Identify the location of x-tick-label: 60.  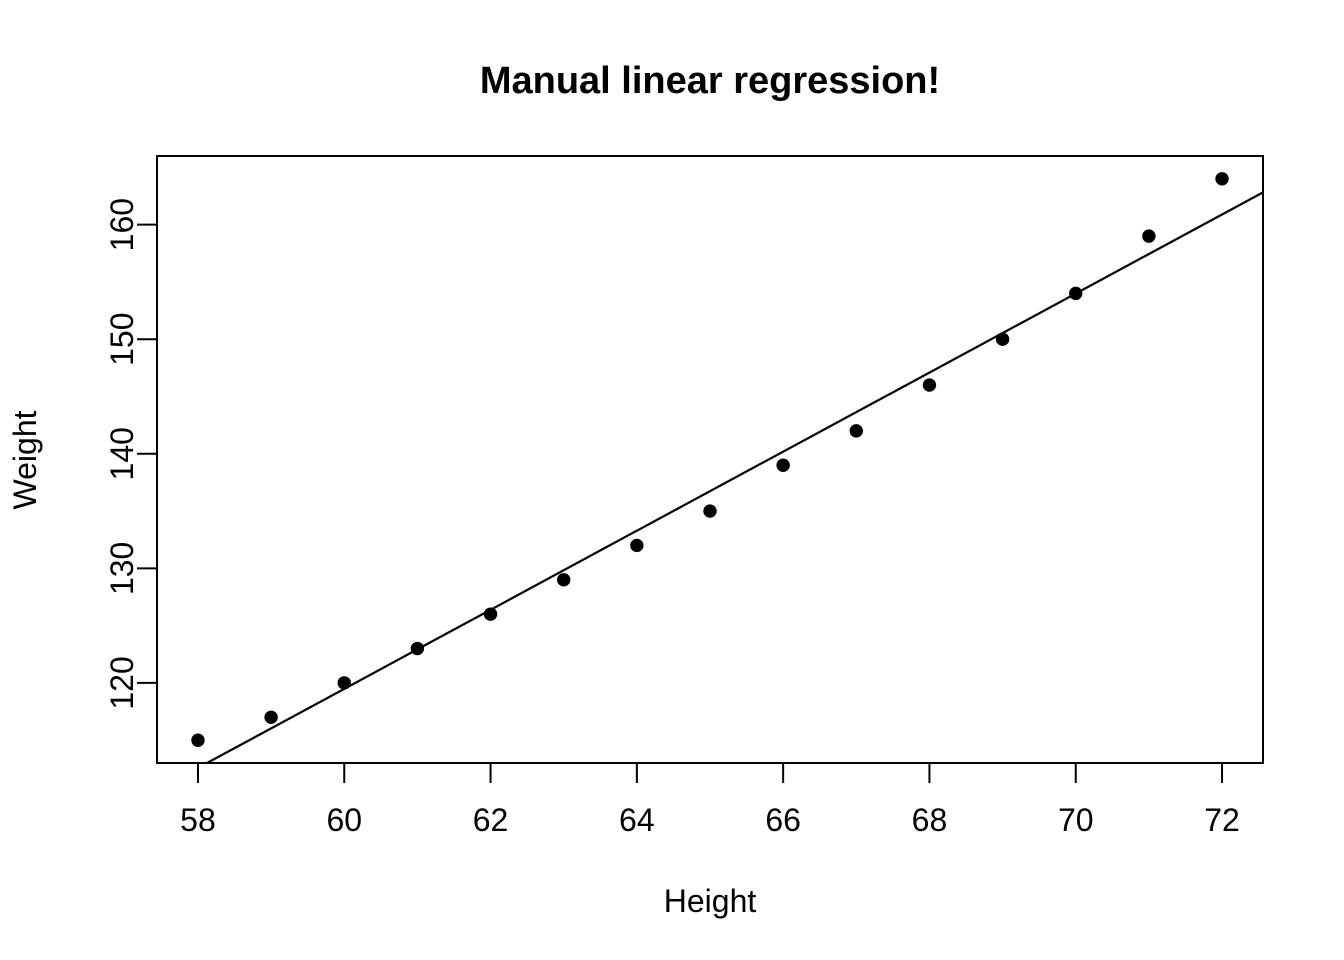
(344, 820).